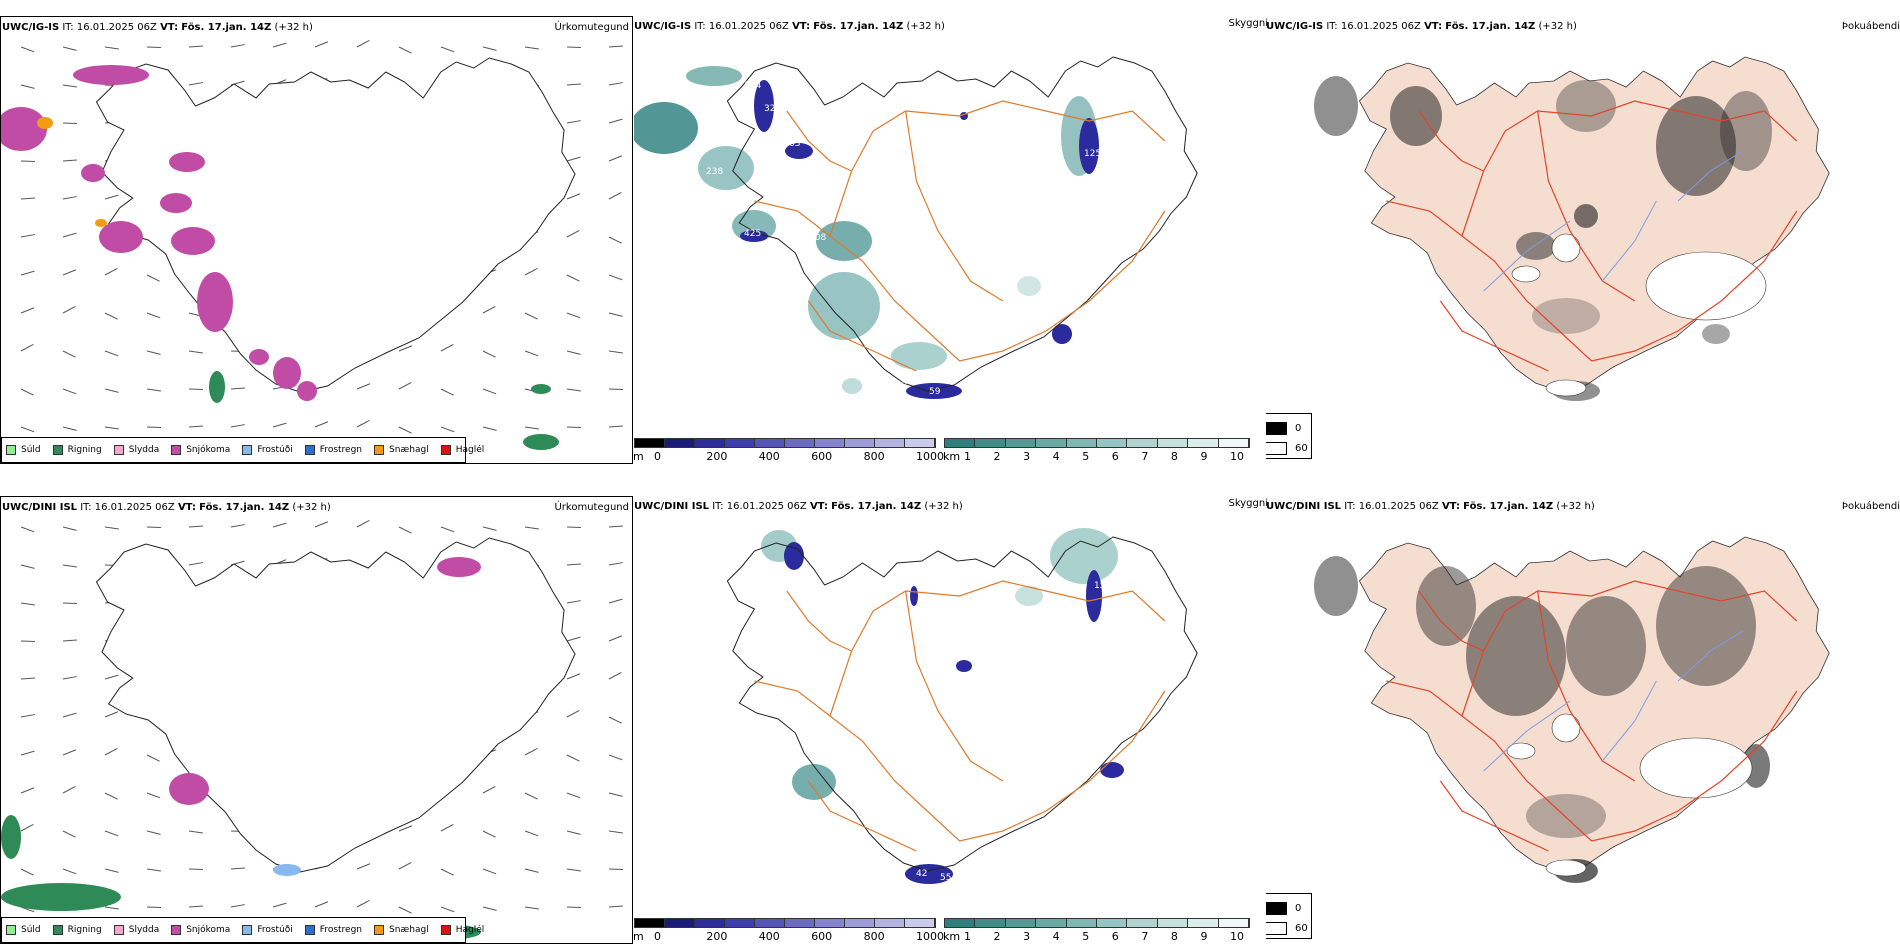  What do you see at coordinates (930, 456) in the screenshot?
I see `ceiling_scale-tick-label: 1000` at bounding box center [930, 456].